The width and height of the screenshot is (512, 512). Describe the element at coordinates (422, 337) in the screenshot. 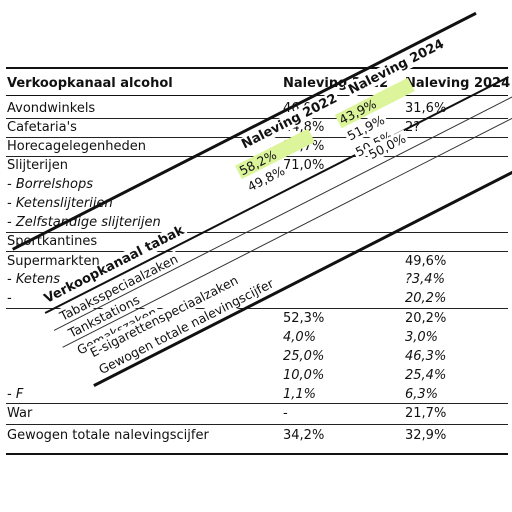

I see `row-2024: 3,0%` at that location.